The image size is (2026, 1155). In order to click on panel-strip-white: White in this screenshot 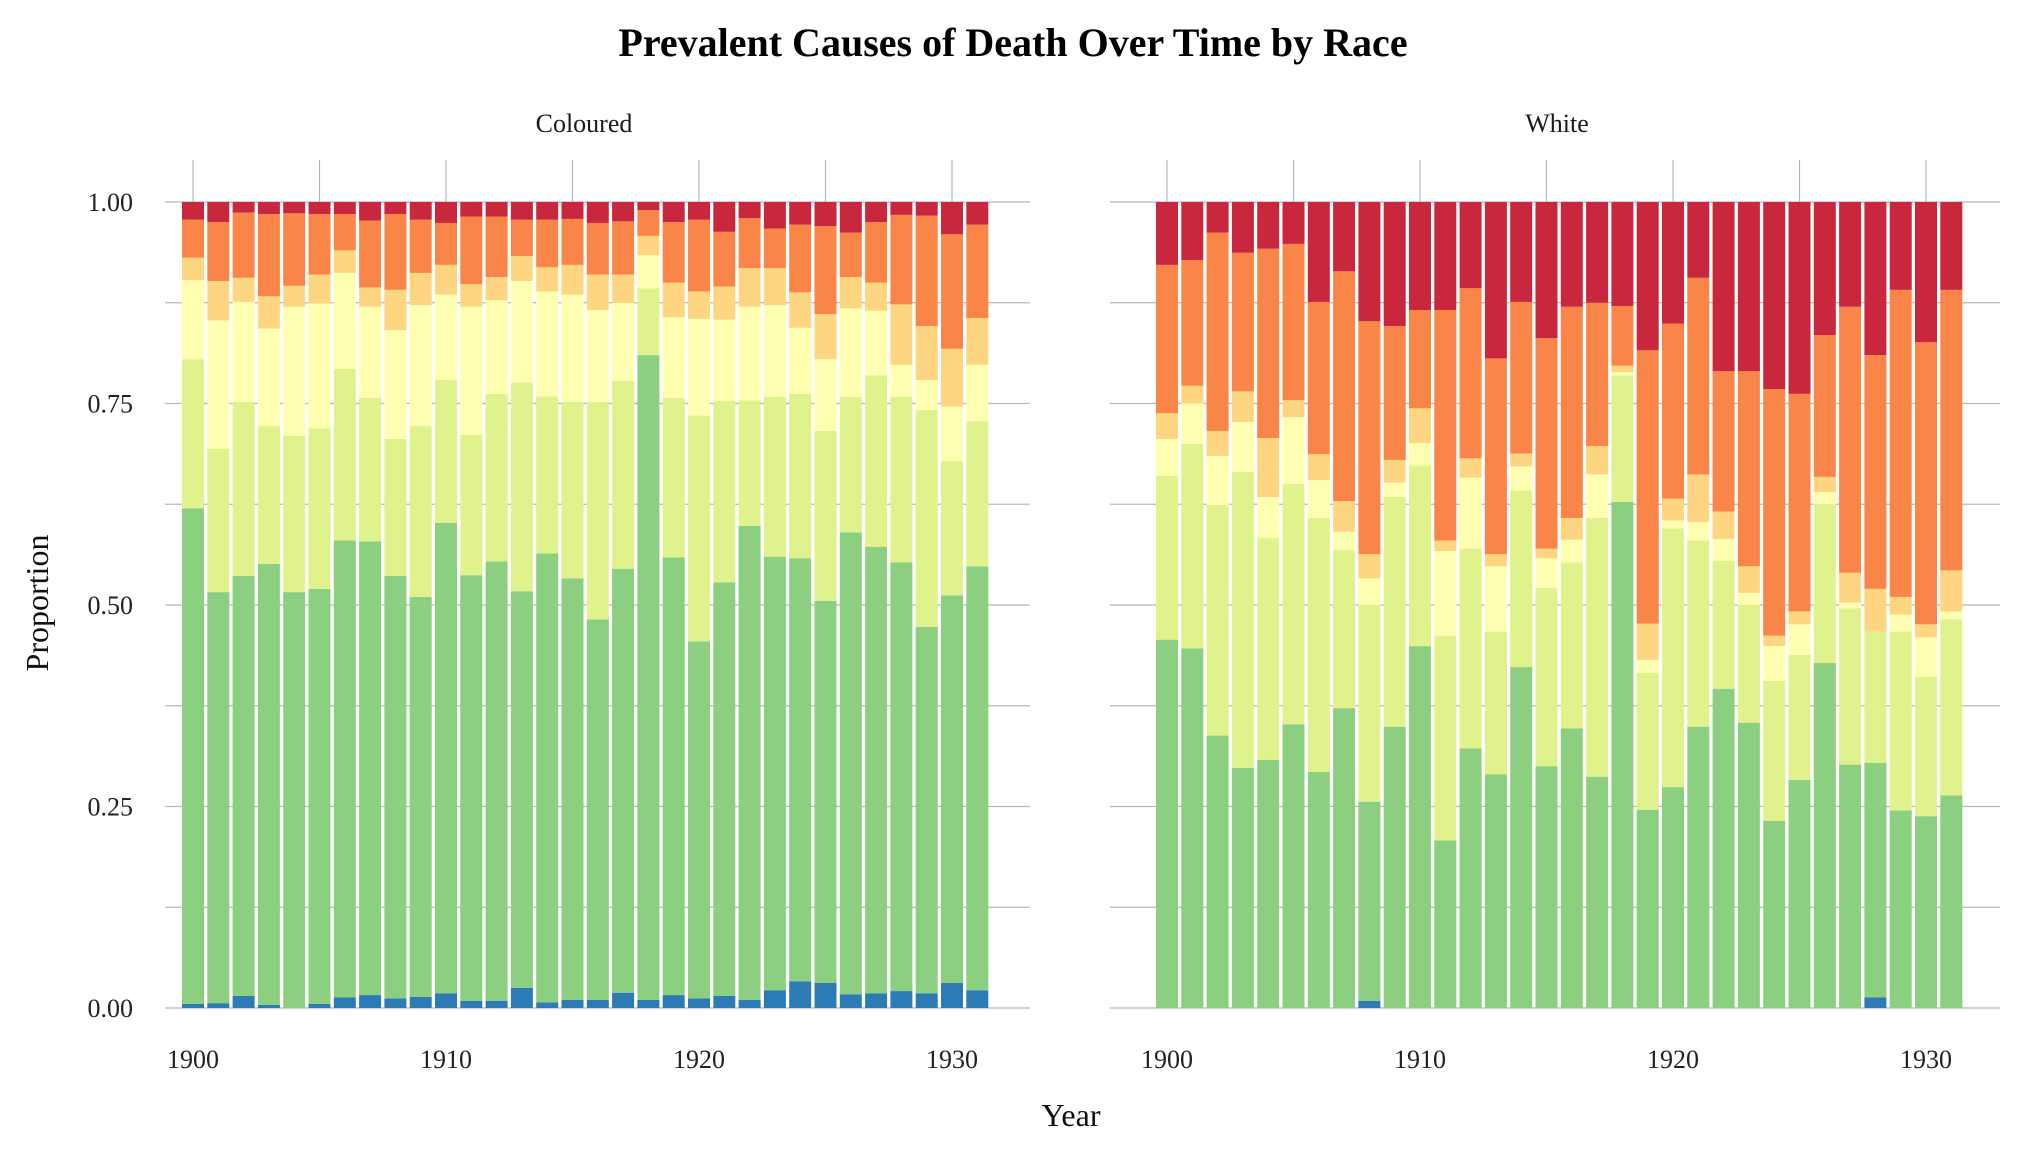, I will do `click(1557, 123)`.